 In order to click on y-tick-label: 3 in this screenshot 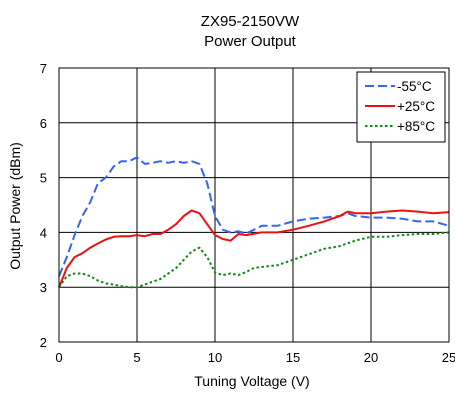, I will do `click(43, 287)`.